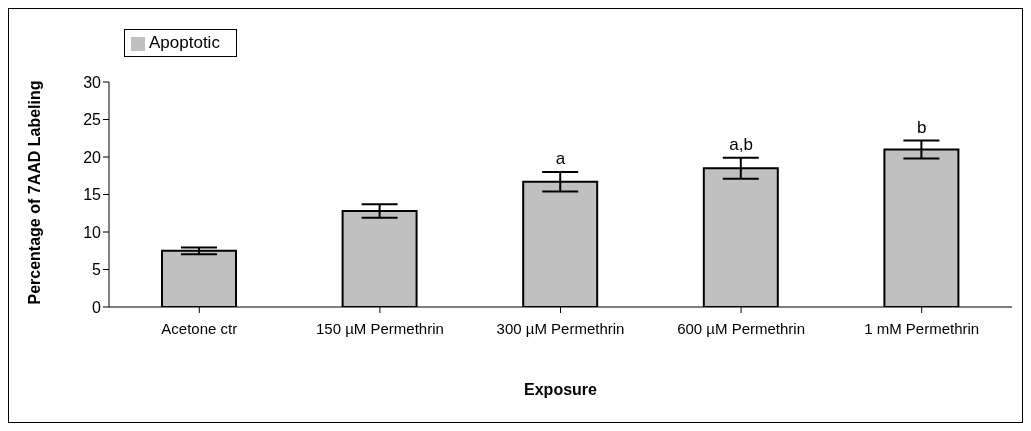 The width and height of the screenshot is (1031, 431). Describe the element at coordinates (92, 195) in the screenshot. I see `y-tick-label: 15` at that location.